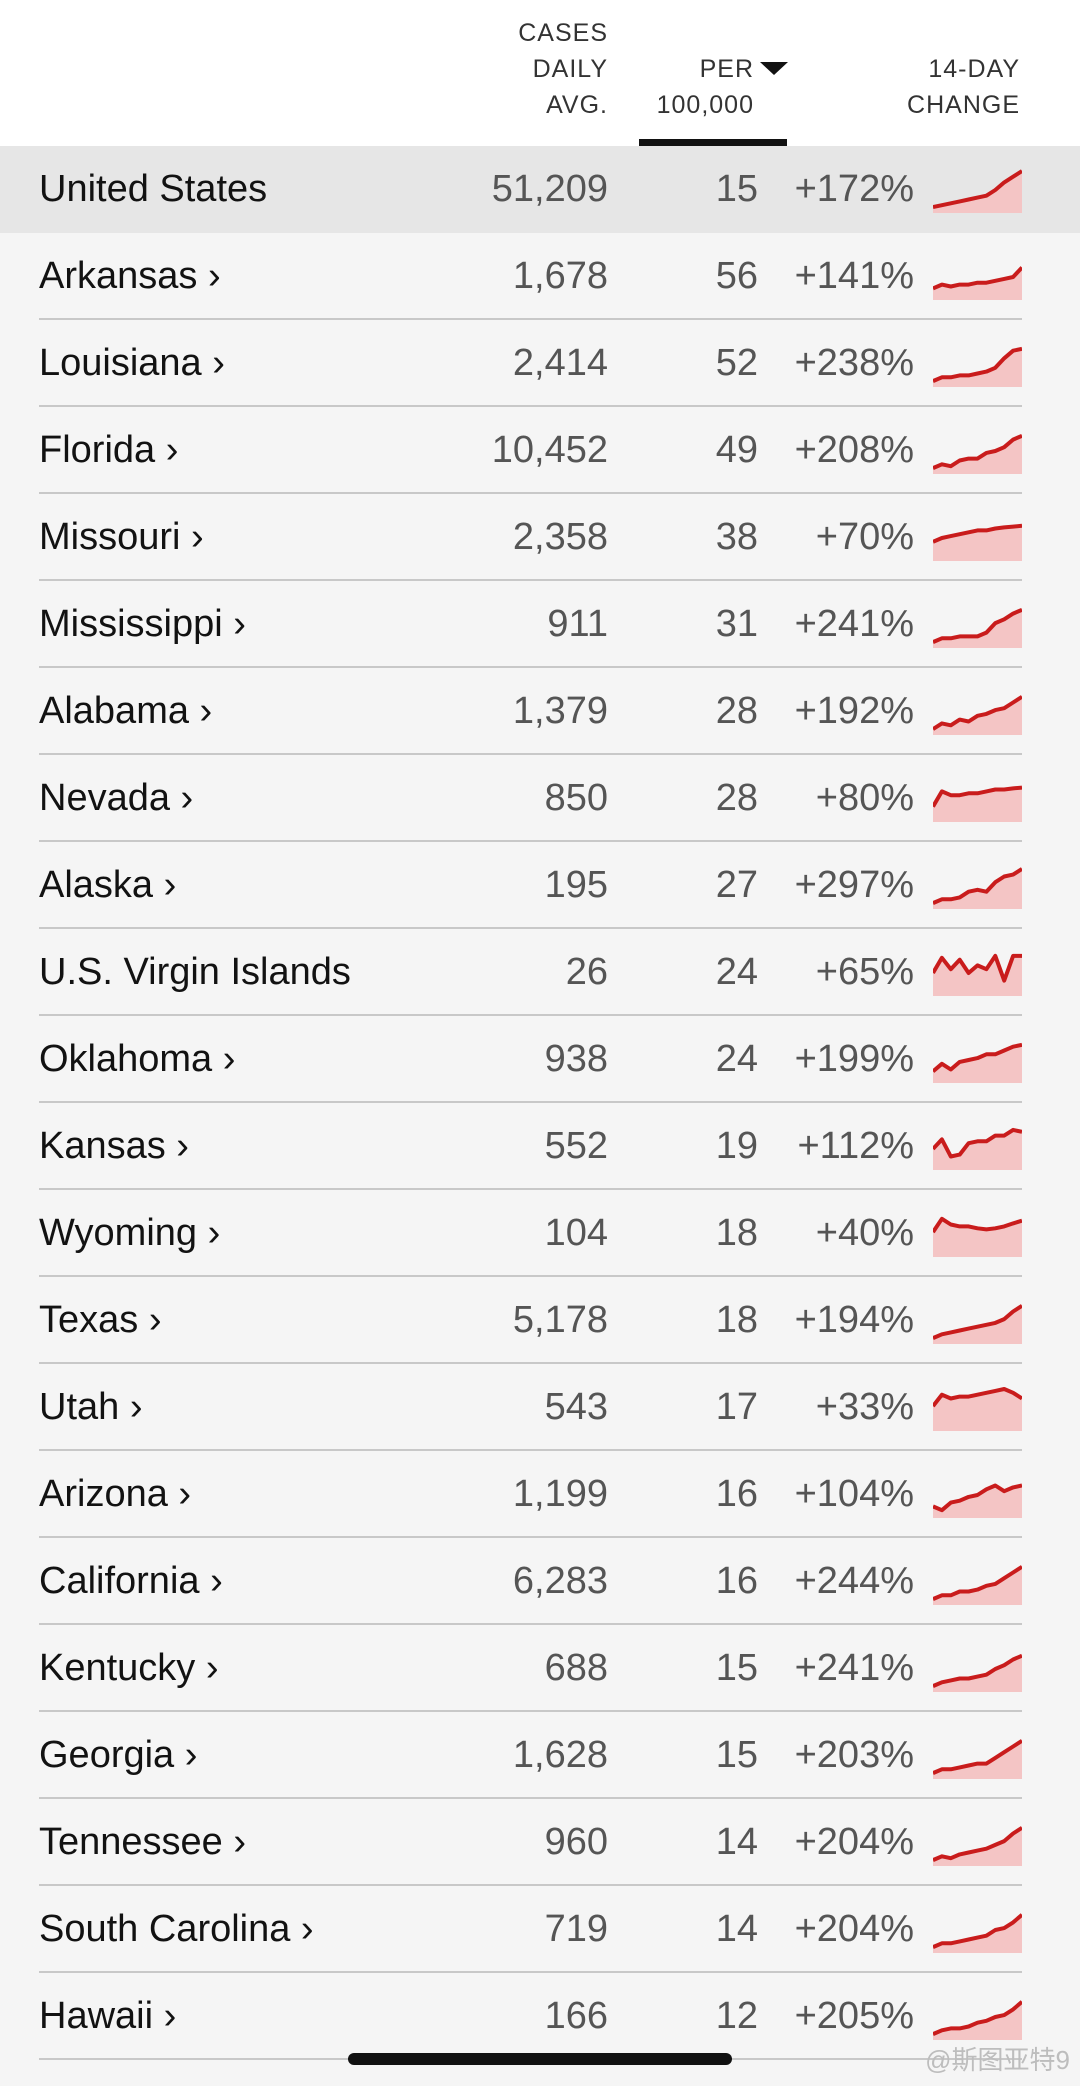 This screenshot has height=2086, width=1080. Describe the element at coordinates (577, 105) in the screenshot. I see `header-line: AVG.` at that location.